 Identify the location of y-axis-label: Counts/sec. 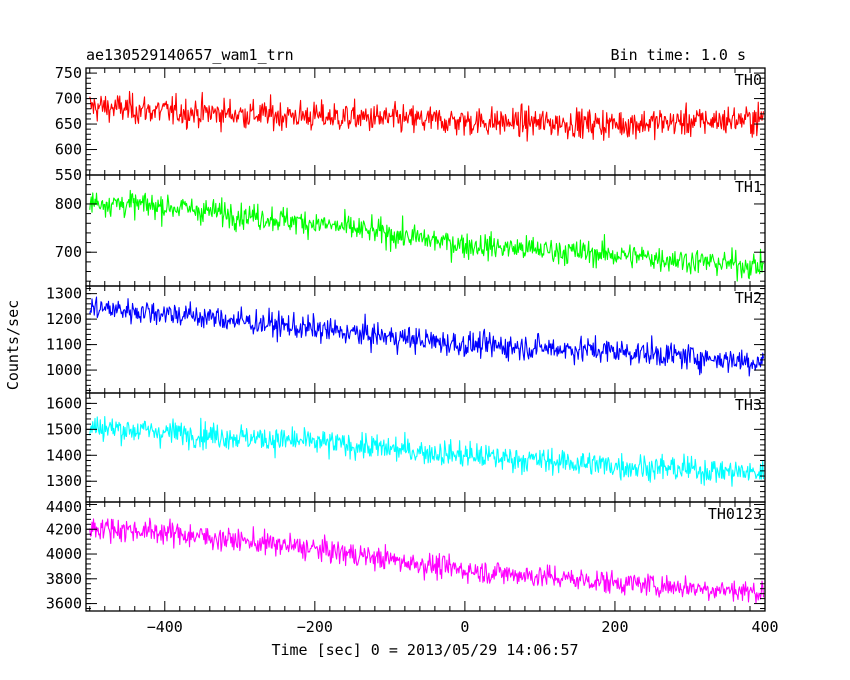
(13, 345).